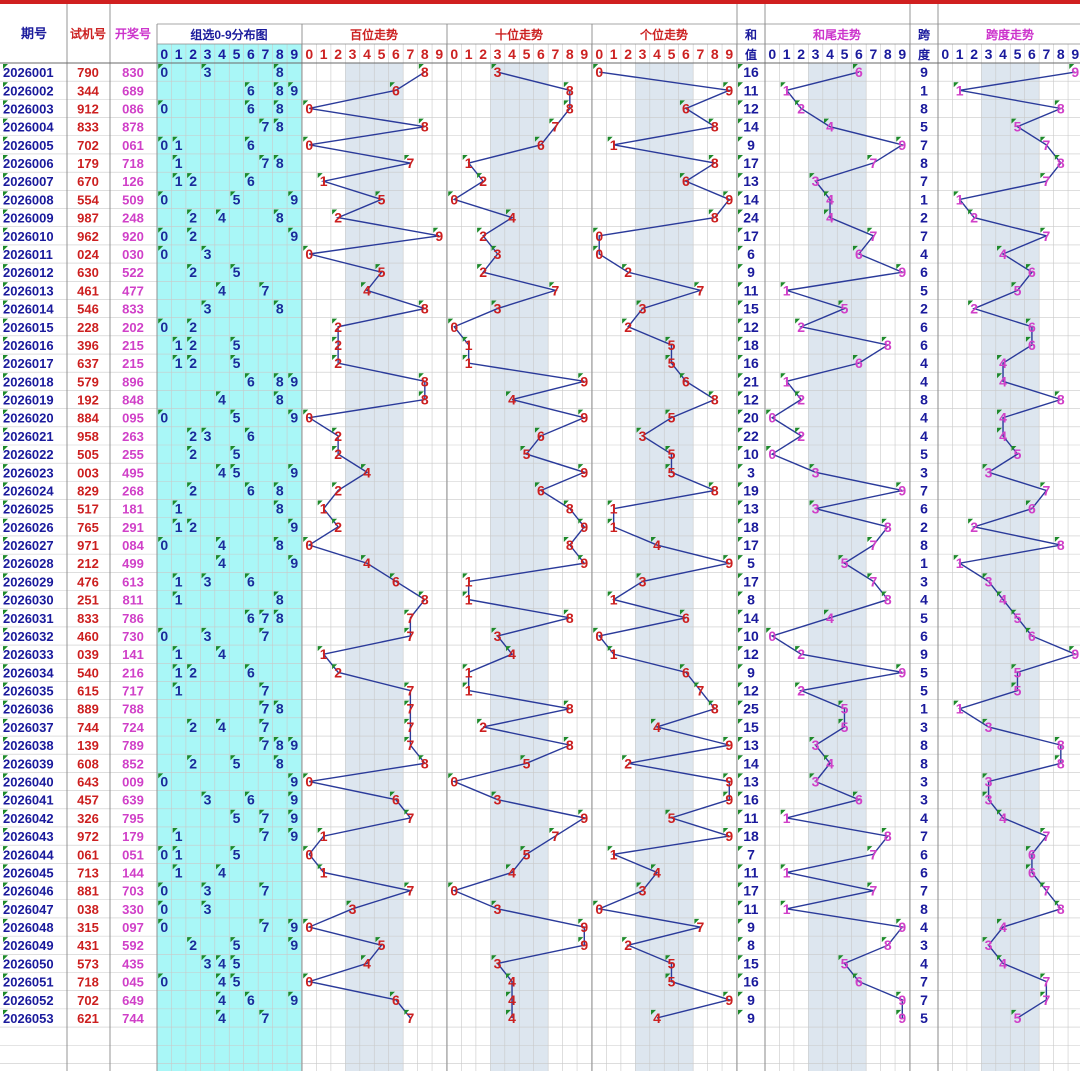 The height and width of the screenshot is (1071, 1080). Describe the element at coordinates (28, 709) in the screenshot. I see `period-cell: 2026036` at that location.